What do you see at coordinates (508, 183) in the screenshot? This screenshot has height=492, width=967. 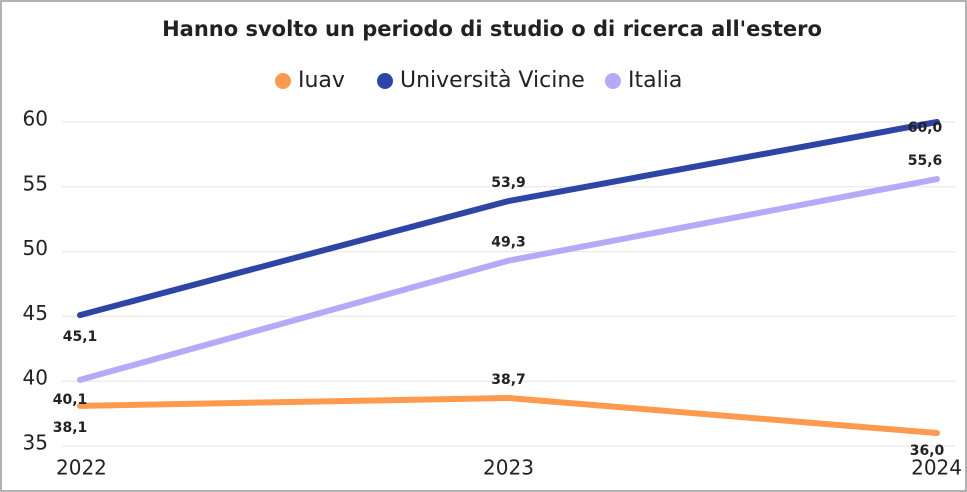 I see `data-label: 53,9` at bounding box center [508, 183].